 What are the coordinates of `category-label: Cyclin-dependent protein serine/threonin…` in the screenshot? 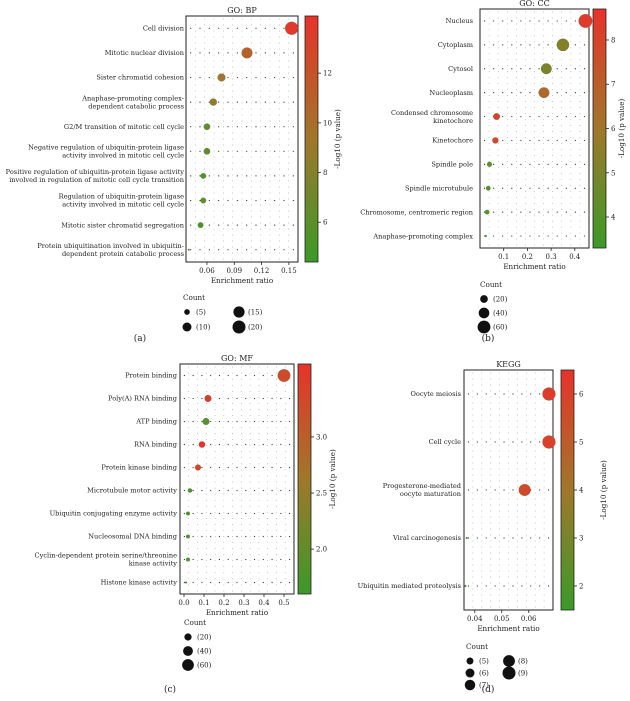 It's located at (106, 560).